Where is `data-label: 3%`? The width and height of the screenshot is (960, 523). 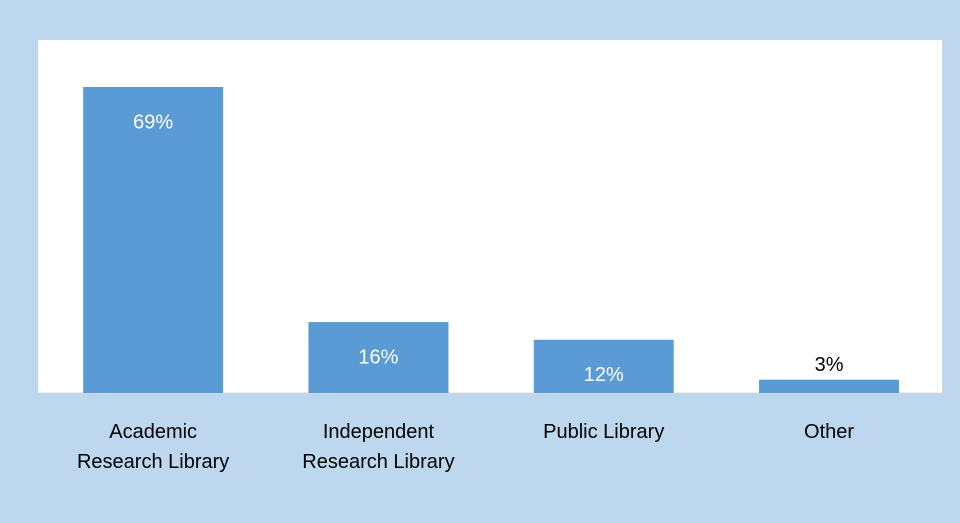 data-label: 3% is located at coordinates (829, 365).